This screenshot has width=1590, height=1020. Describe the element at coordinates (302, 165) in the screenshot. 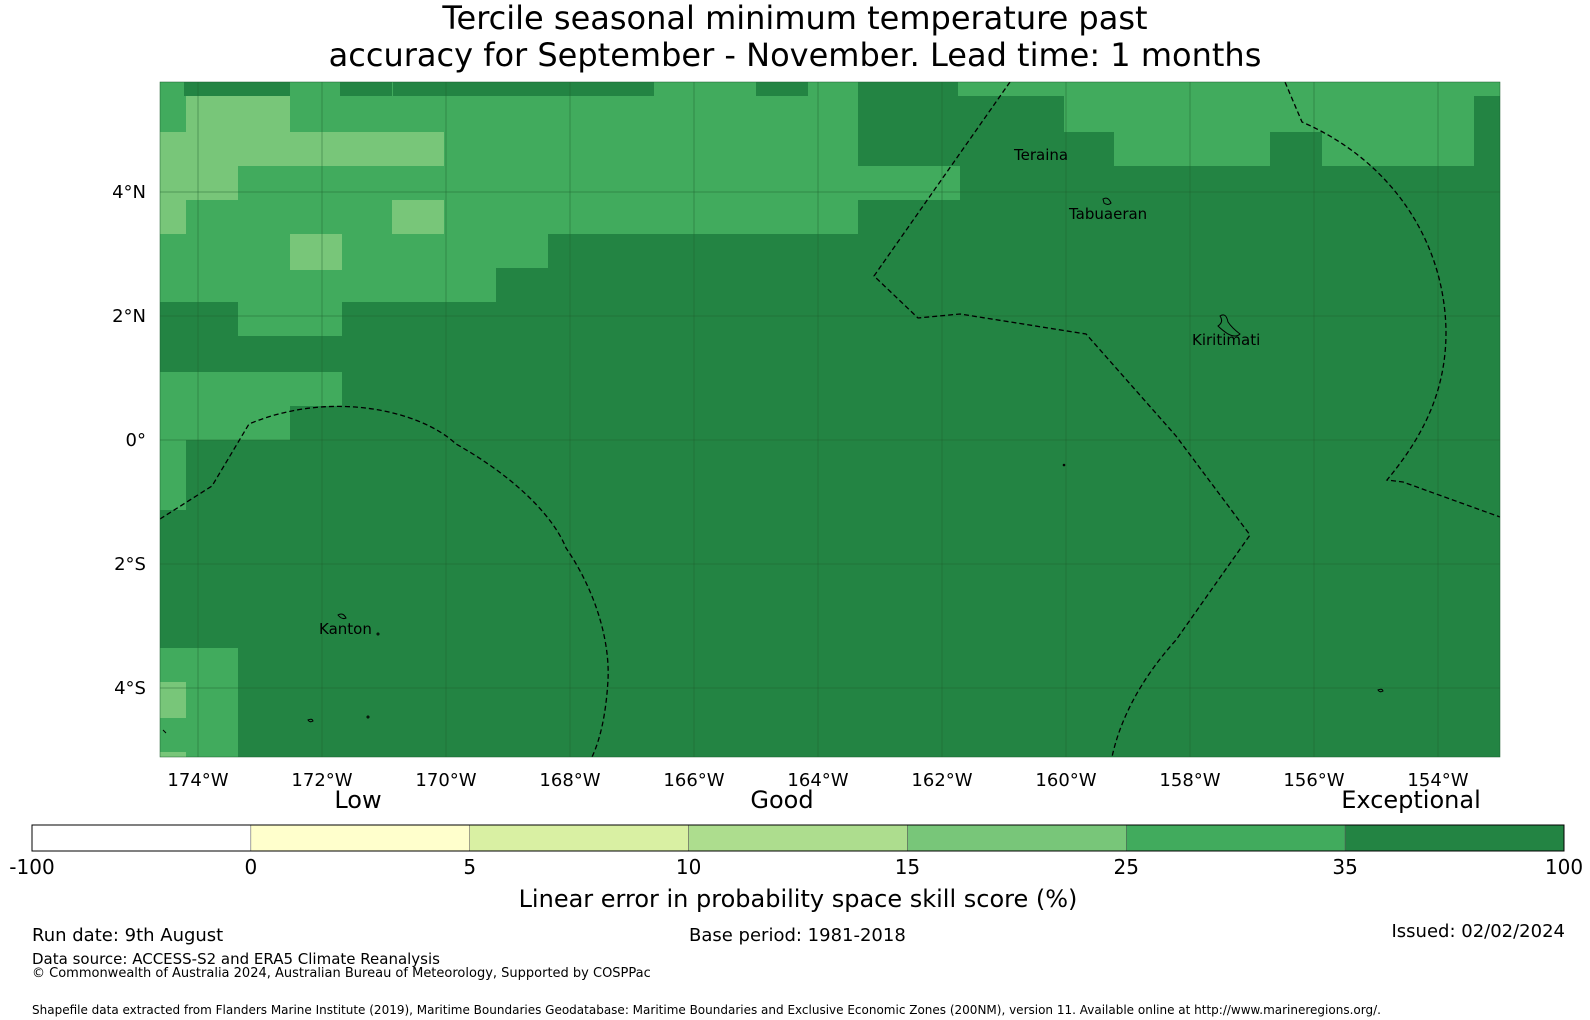

I see `cells-15-25-nw` at that location.